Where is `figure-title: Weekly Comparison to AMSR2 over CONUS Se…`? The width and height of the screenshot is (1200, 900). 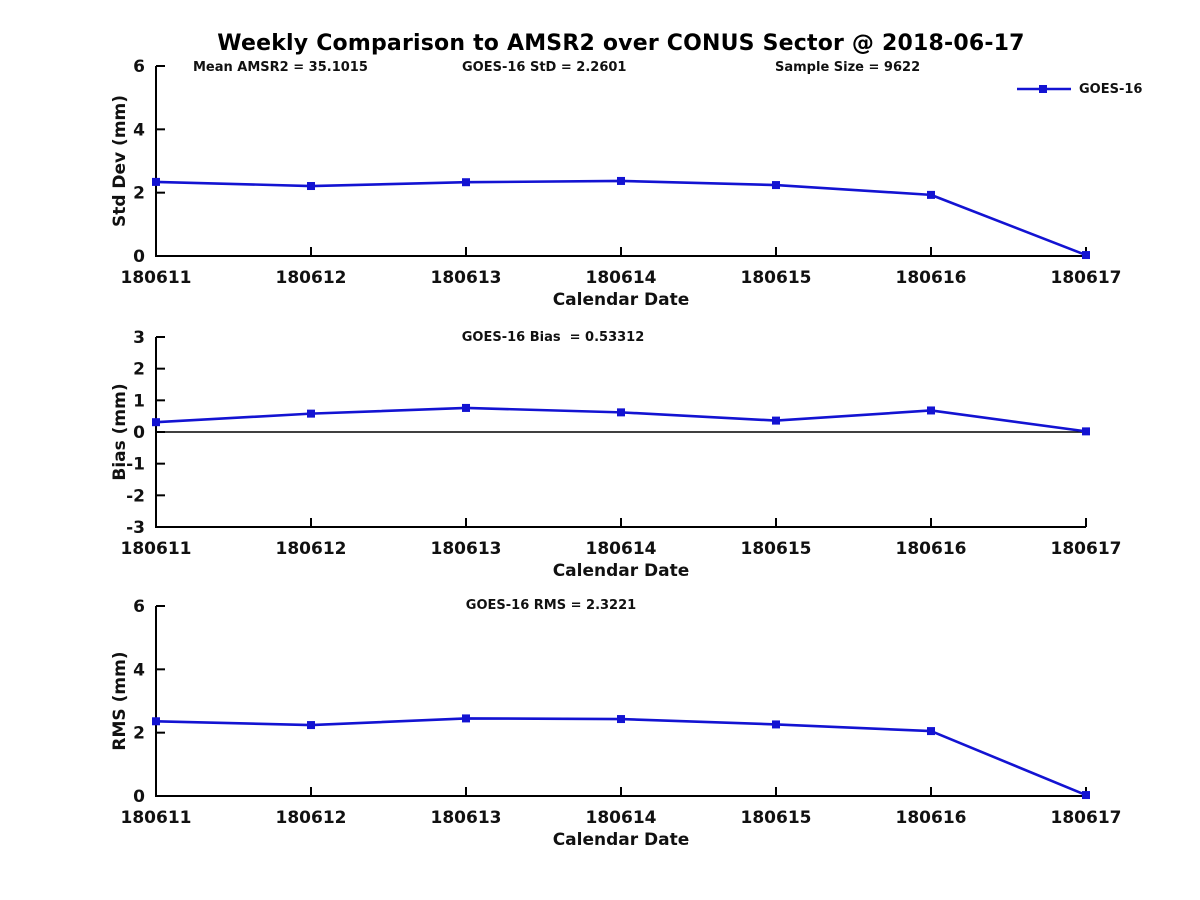
figure-title: Weekly Comparison to AMSR2 over CONUS Se… is located at coordinates (621, 43).